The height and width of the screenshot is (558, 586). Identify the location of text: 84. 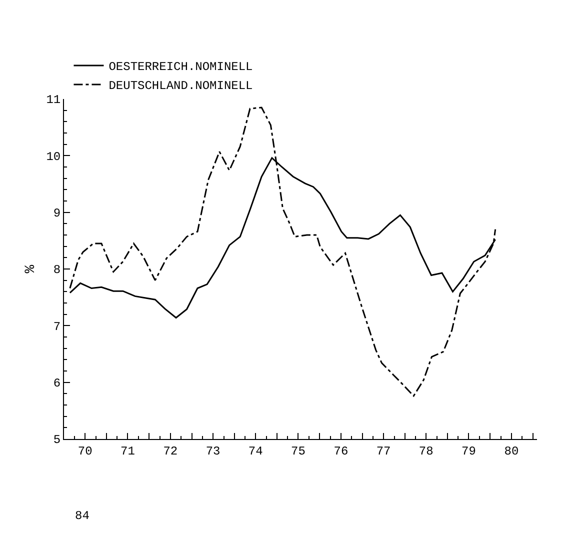
(82, 516).